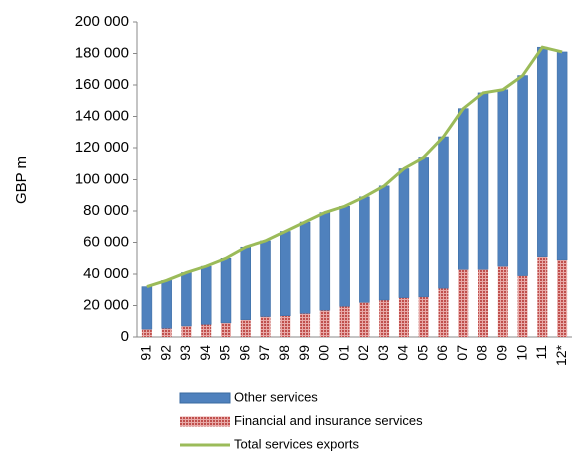 The height and width of the screenshot is (451, 573). What do you see at coordinates (284, 353) in the screenshot?
I see `x-tick-label: 98` at bounding box center [284, 353].